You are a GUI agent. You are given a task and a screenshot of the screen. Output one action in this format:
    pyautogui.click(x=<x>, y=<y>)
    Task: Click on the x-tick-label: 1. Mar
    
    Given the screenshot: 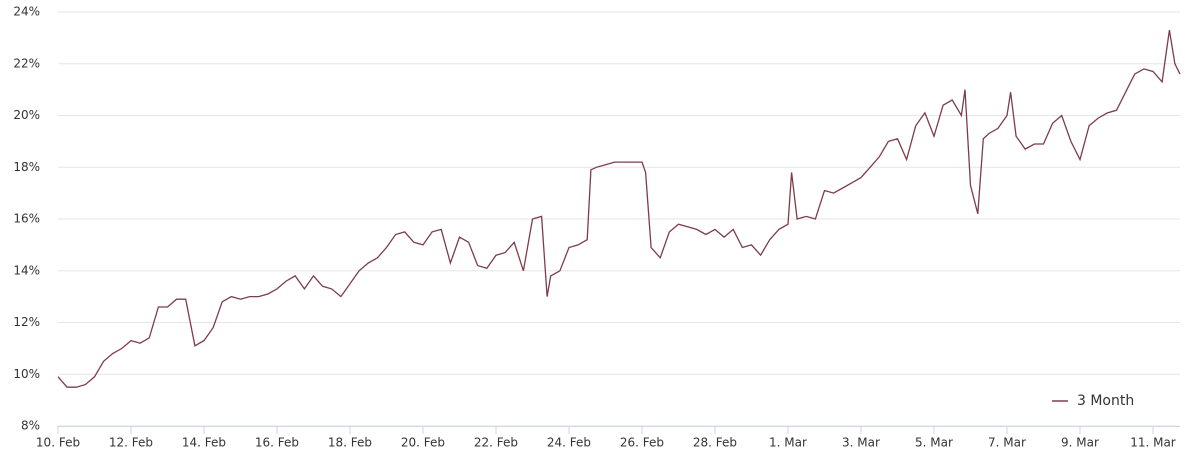 What is the action you would take?
    pyautogui.click(x=788, y=443)
    